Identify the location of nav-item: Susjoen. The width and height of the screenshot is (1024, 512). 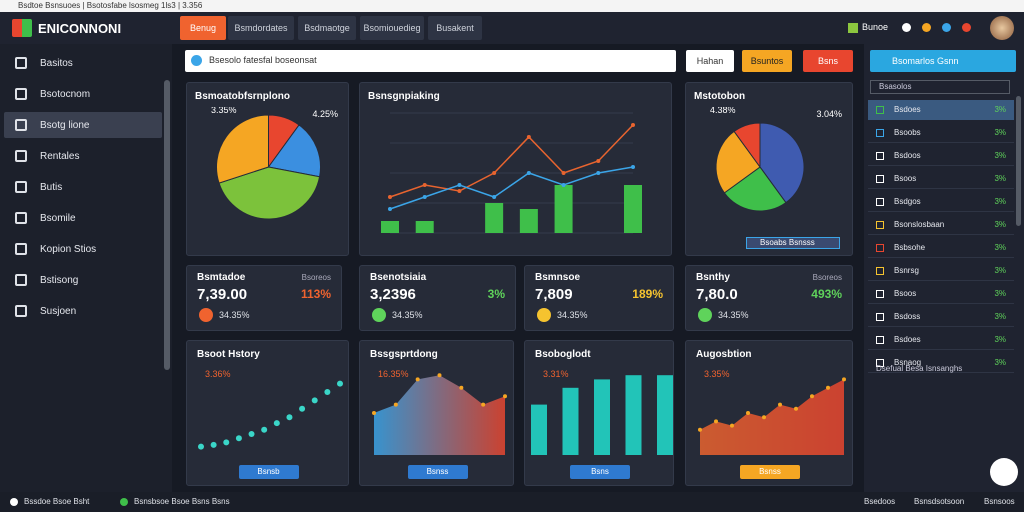
(58, 311).